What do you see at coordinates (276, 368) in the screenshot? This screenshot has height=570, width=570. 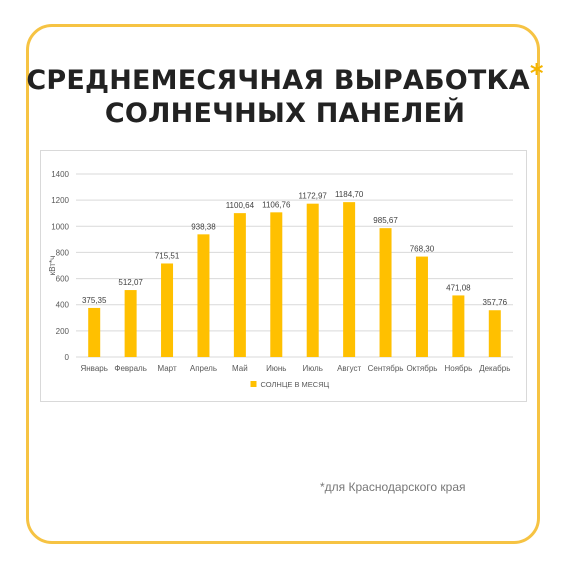 I see `x-tick-label: Июнь` at bounding box center [276, 368].